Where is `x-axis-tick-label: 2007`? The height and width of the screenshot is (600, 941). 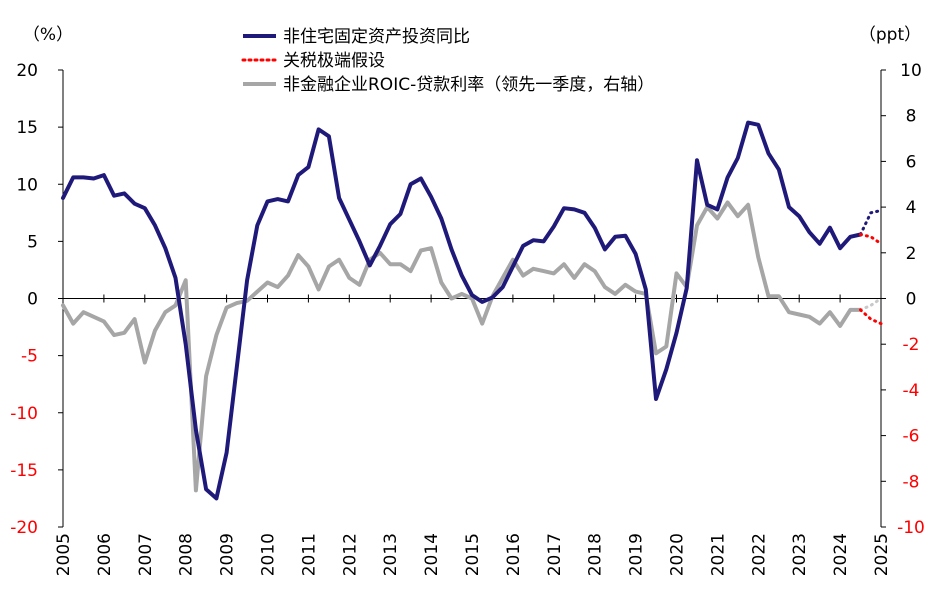 x-axis-tick-label: 2007 is located at coordinates (146, 554).